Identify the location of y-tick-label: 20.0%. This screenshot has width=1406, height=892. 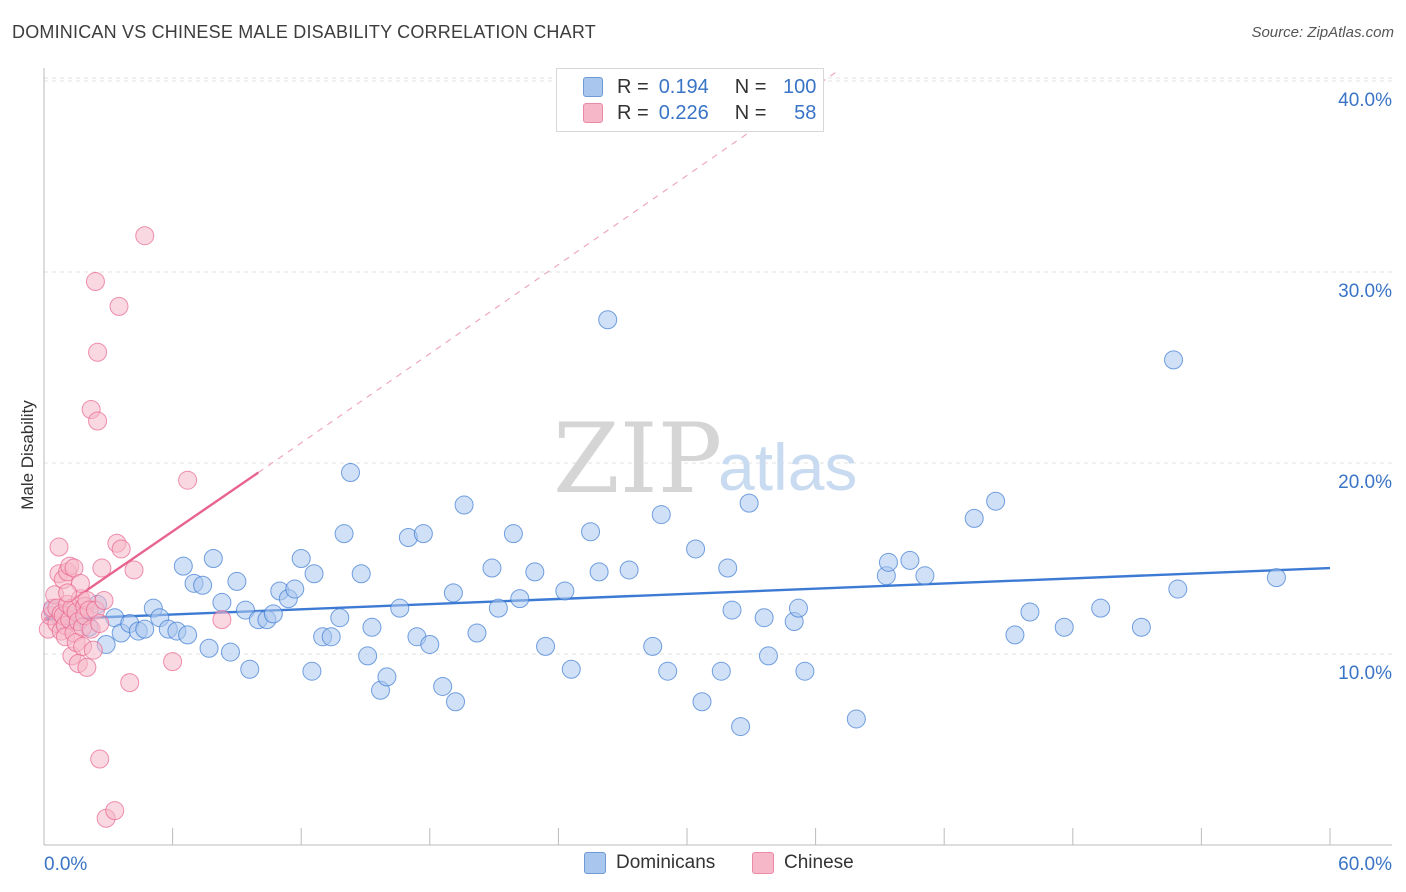
(1365, 482).